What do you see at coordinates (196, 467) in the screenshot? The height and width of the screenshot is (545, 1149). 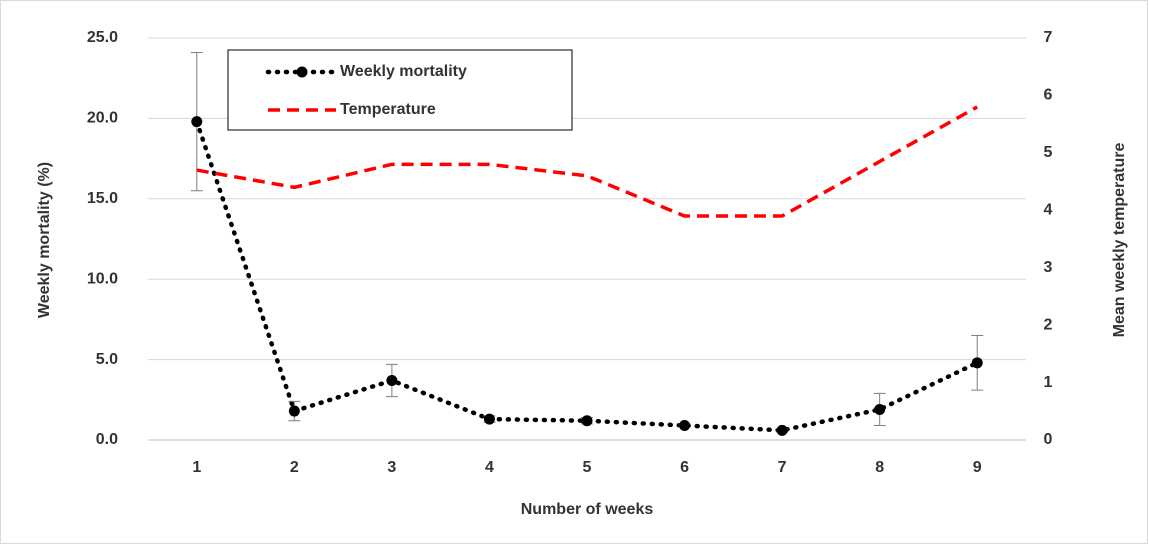 I see `x-tick-label: 1` at bounding box center [196, 467].